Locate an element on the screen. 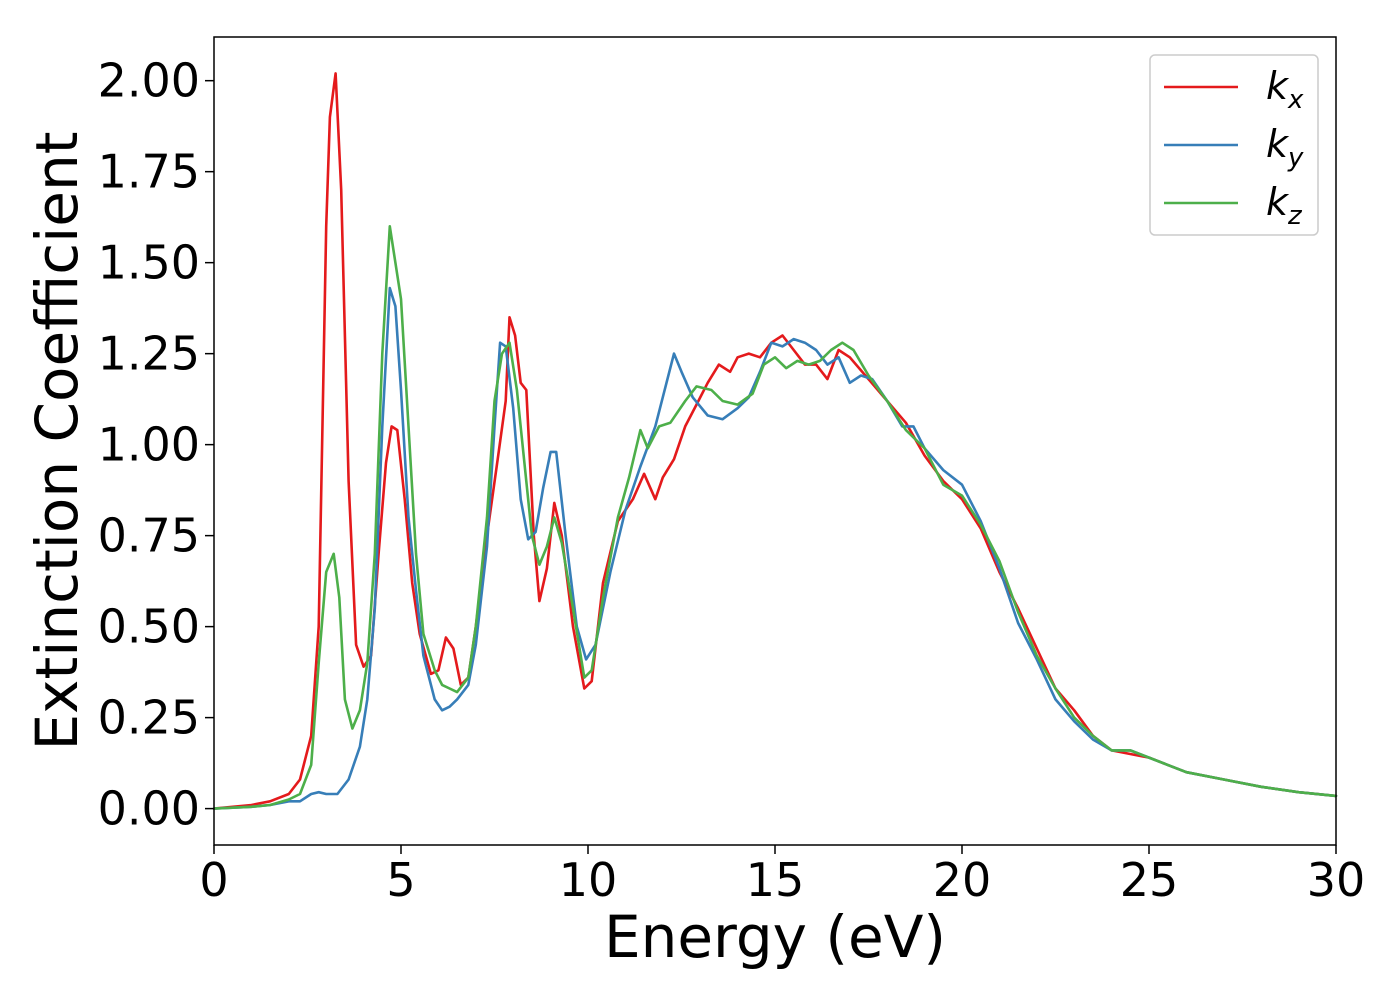 This screenshot has width=1400, height=1000. x-tick-label: 20 is located at coordinates (962, 880).